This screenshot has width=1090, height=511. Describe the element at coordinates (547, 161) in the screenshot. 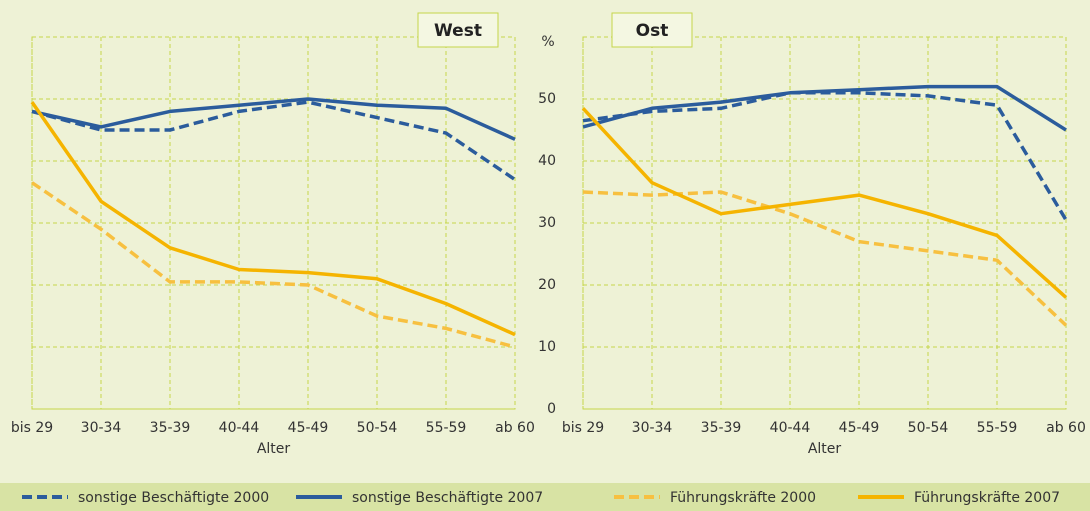

I see `y-tick-label: 40` at that location.